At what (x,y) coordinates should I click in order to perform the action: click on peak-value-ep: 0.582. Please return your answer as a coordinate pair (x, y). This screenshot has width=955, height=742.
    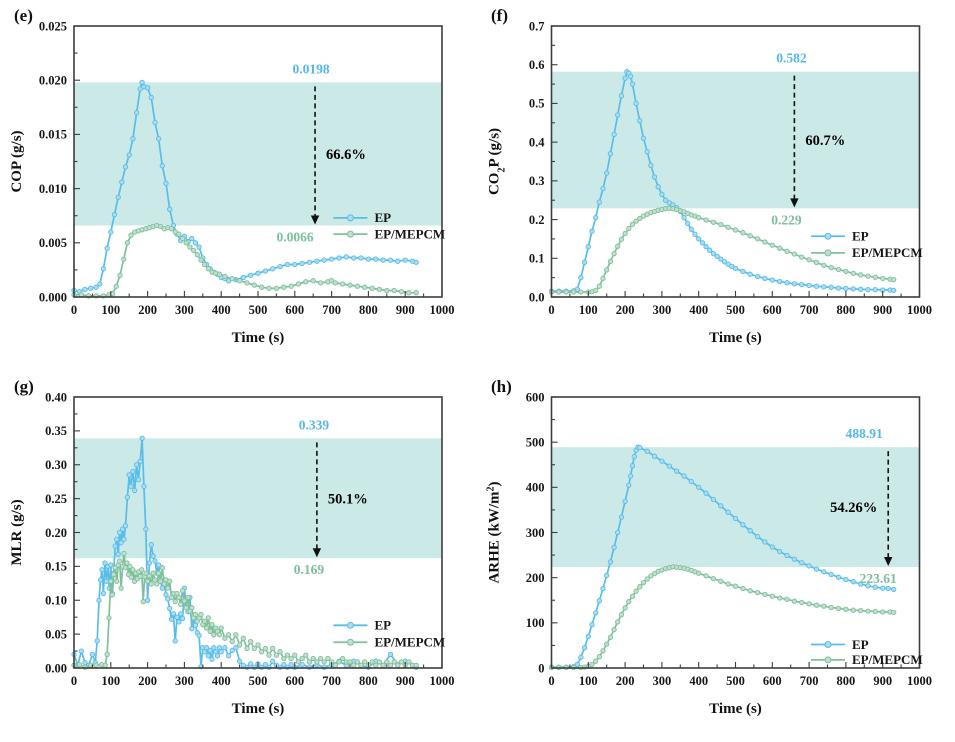
    Looking at the image, I should click on (791, 58).